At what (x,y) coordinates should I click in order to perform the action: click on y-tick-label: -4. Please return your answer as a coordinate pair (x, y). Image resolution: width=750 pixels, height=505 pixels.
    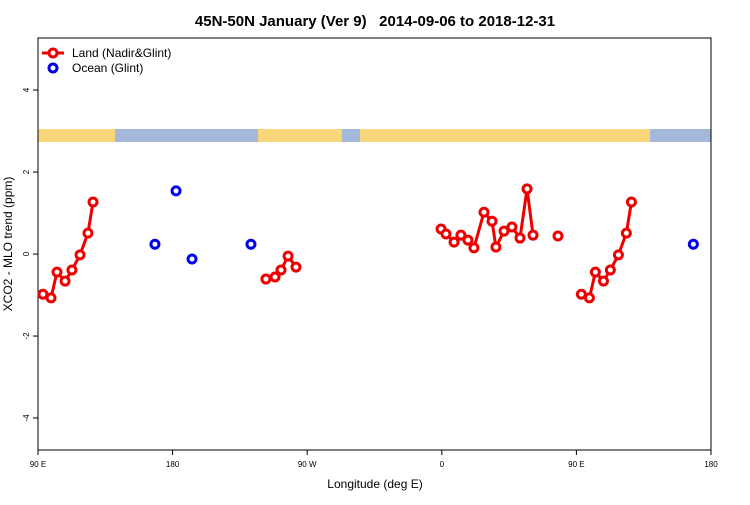
    Looking at the image, I should click on (26, 418).